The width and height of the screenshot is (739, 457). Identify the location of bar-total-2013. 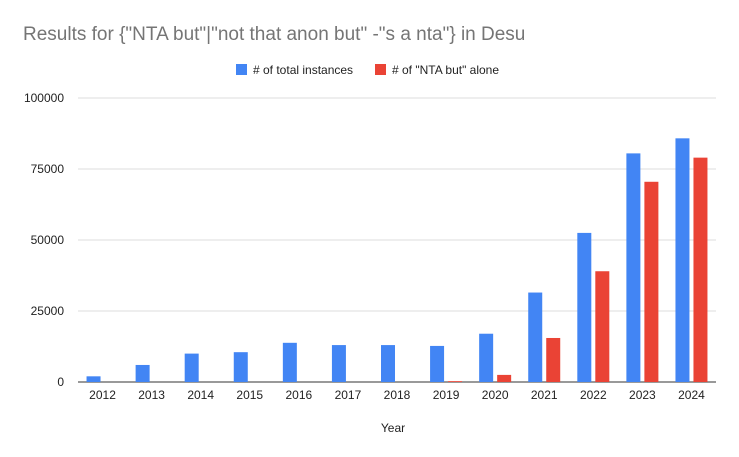
(142, 373).